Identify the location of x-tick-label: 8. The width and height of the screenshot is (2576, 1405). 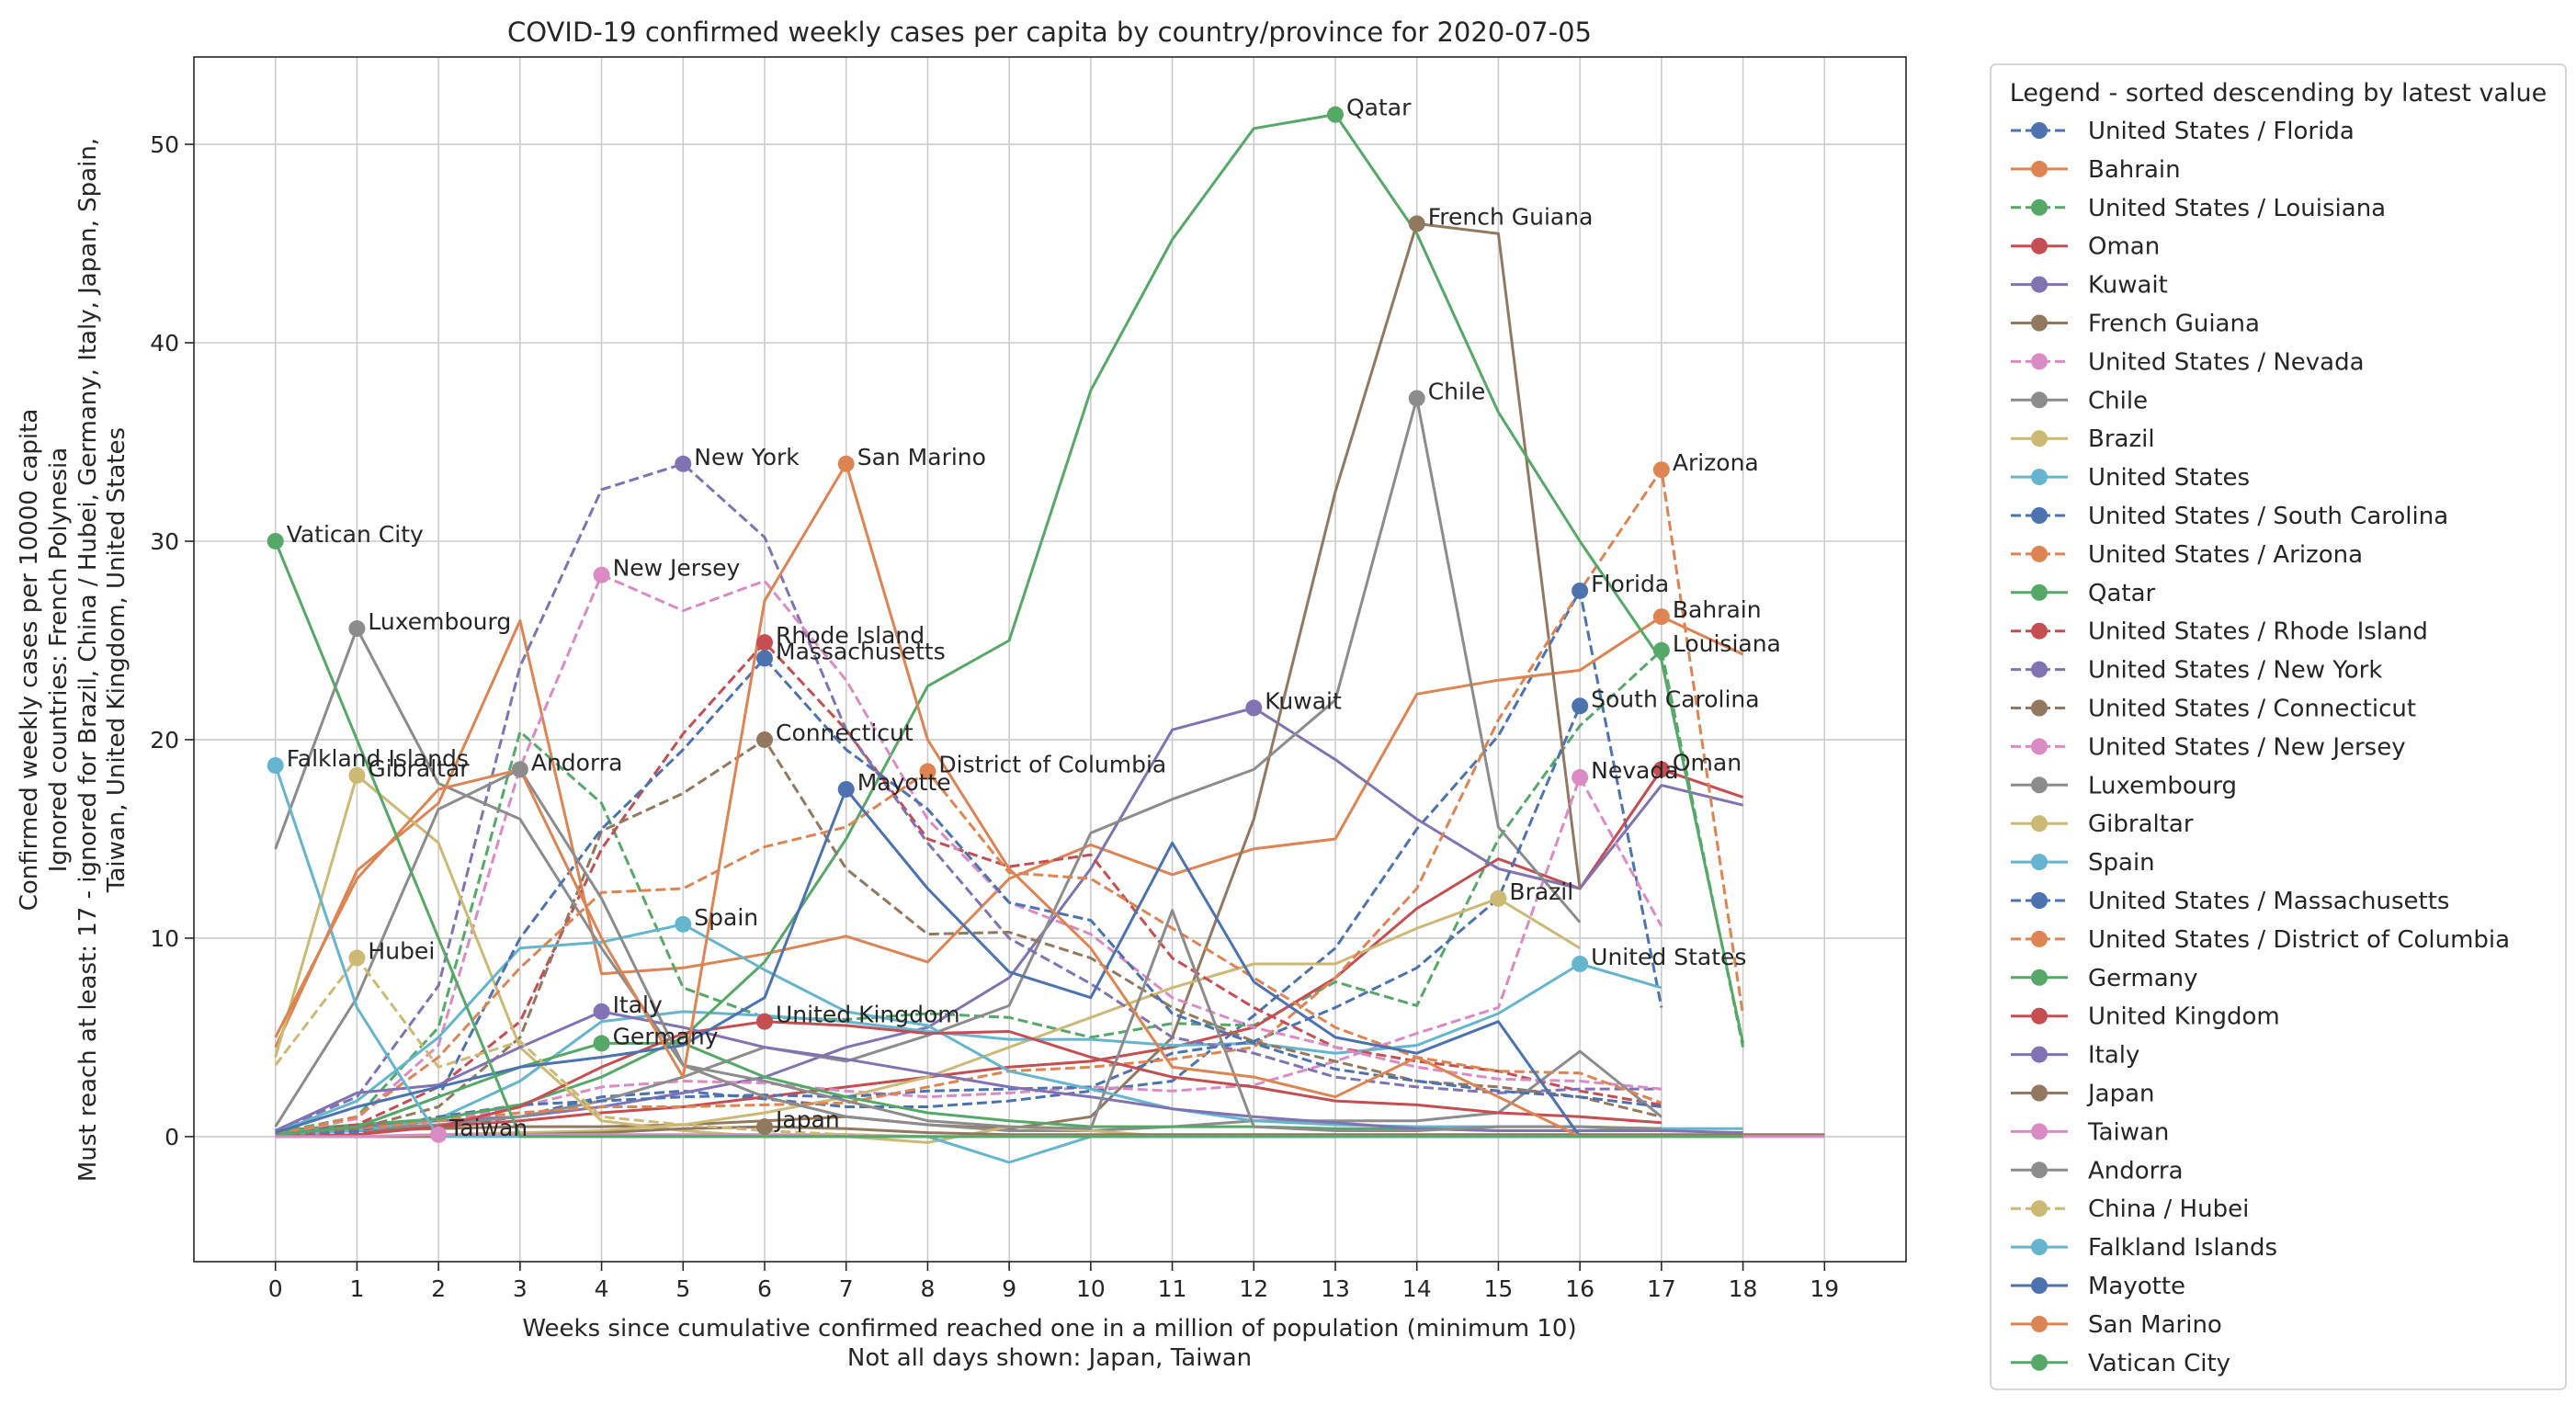
(927, 1288).